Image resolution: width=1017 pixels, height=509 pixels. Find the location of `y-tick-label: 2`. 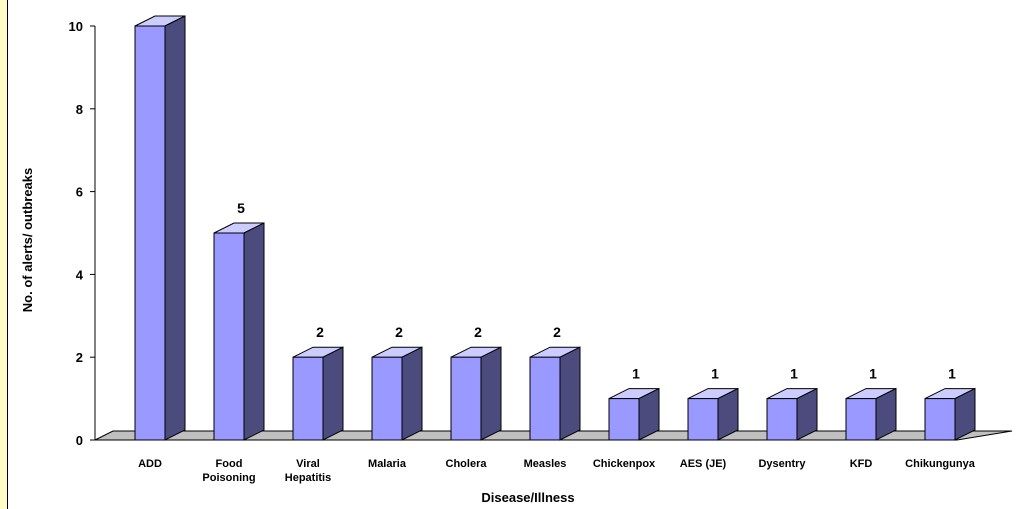

y-tick-label: 2 is located at coordinates (79, 357).